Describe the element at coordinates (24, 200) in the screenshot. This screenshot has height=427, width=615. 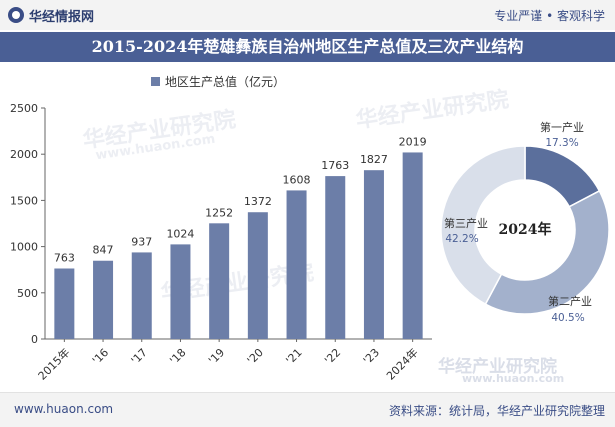
I see `y-tick-label: 1500` at that location.